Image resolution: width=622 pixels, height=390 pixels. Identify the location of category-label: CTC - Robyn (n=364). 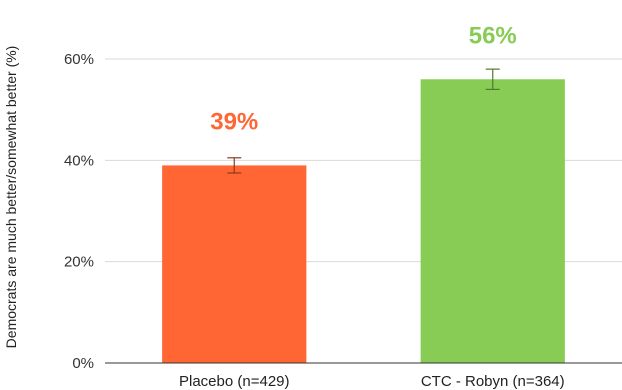
(493, 381).